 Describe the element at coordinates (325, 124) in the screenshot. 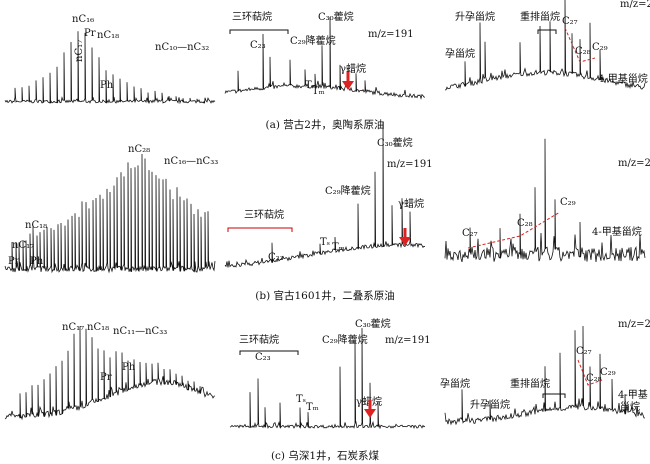

I see `caption: (a) 营古2井，奥陶系原油` at that location.